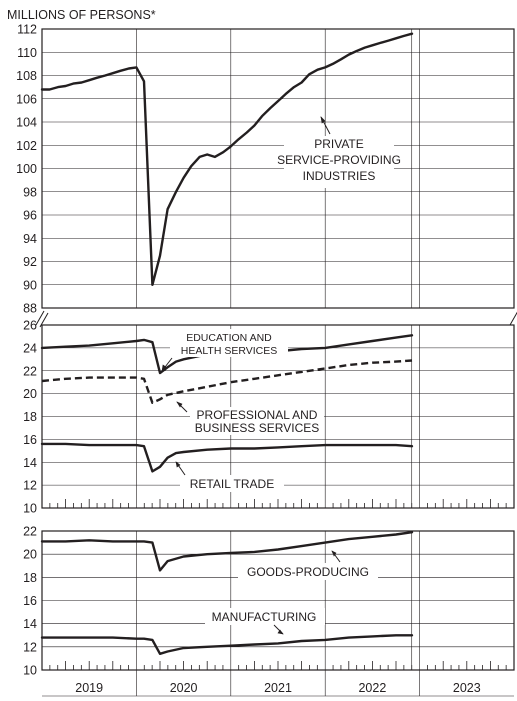  I want to click on y-tick-label: 98, so click(30, 192).